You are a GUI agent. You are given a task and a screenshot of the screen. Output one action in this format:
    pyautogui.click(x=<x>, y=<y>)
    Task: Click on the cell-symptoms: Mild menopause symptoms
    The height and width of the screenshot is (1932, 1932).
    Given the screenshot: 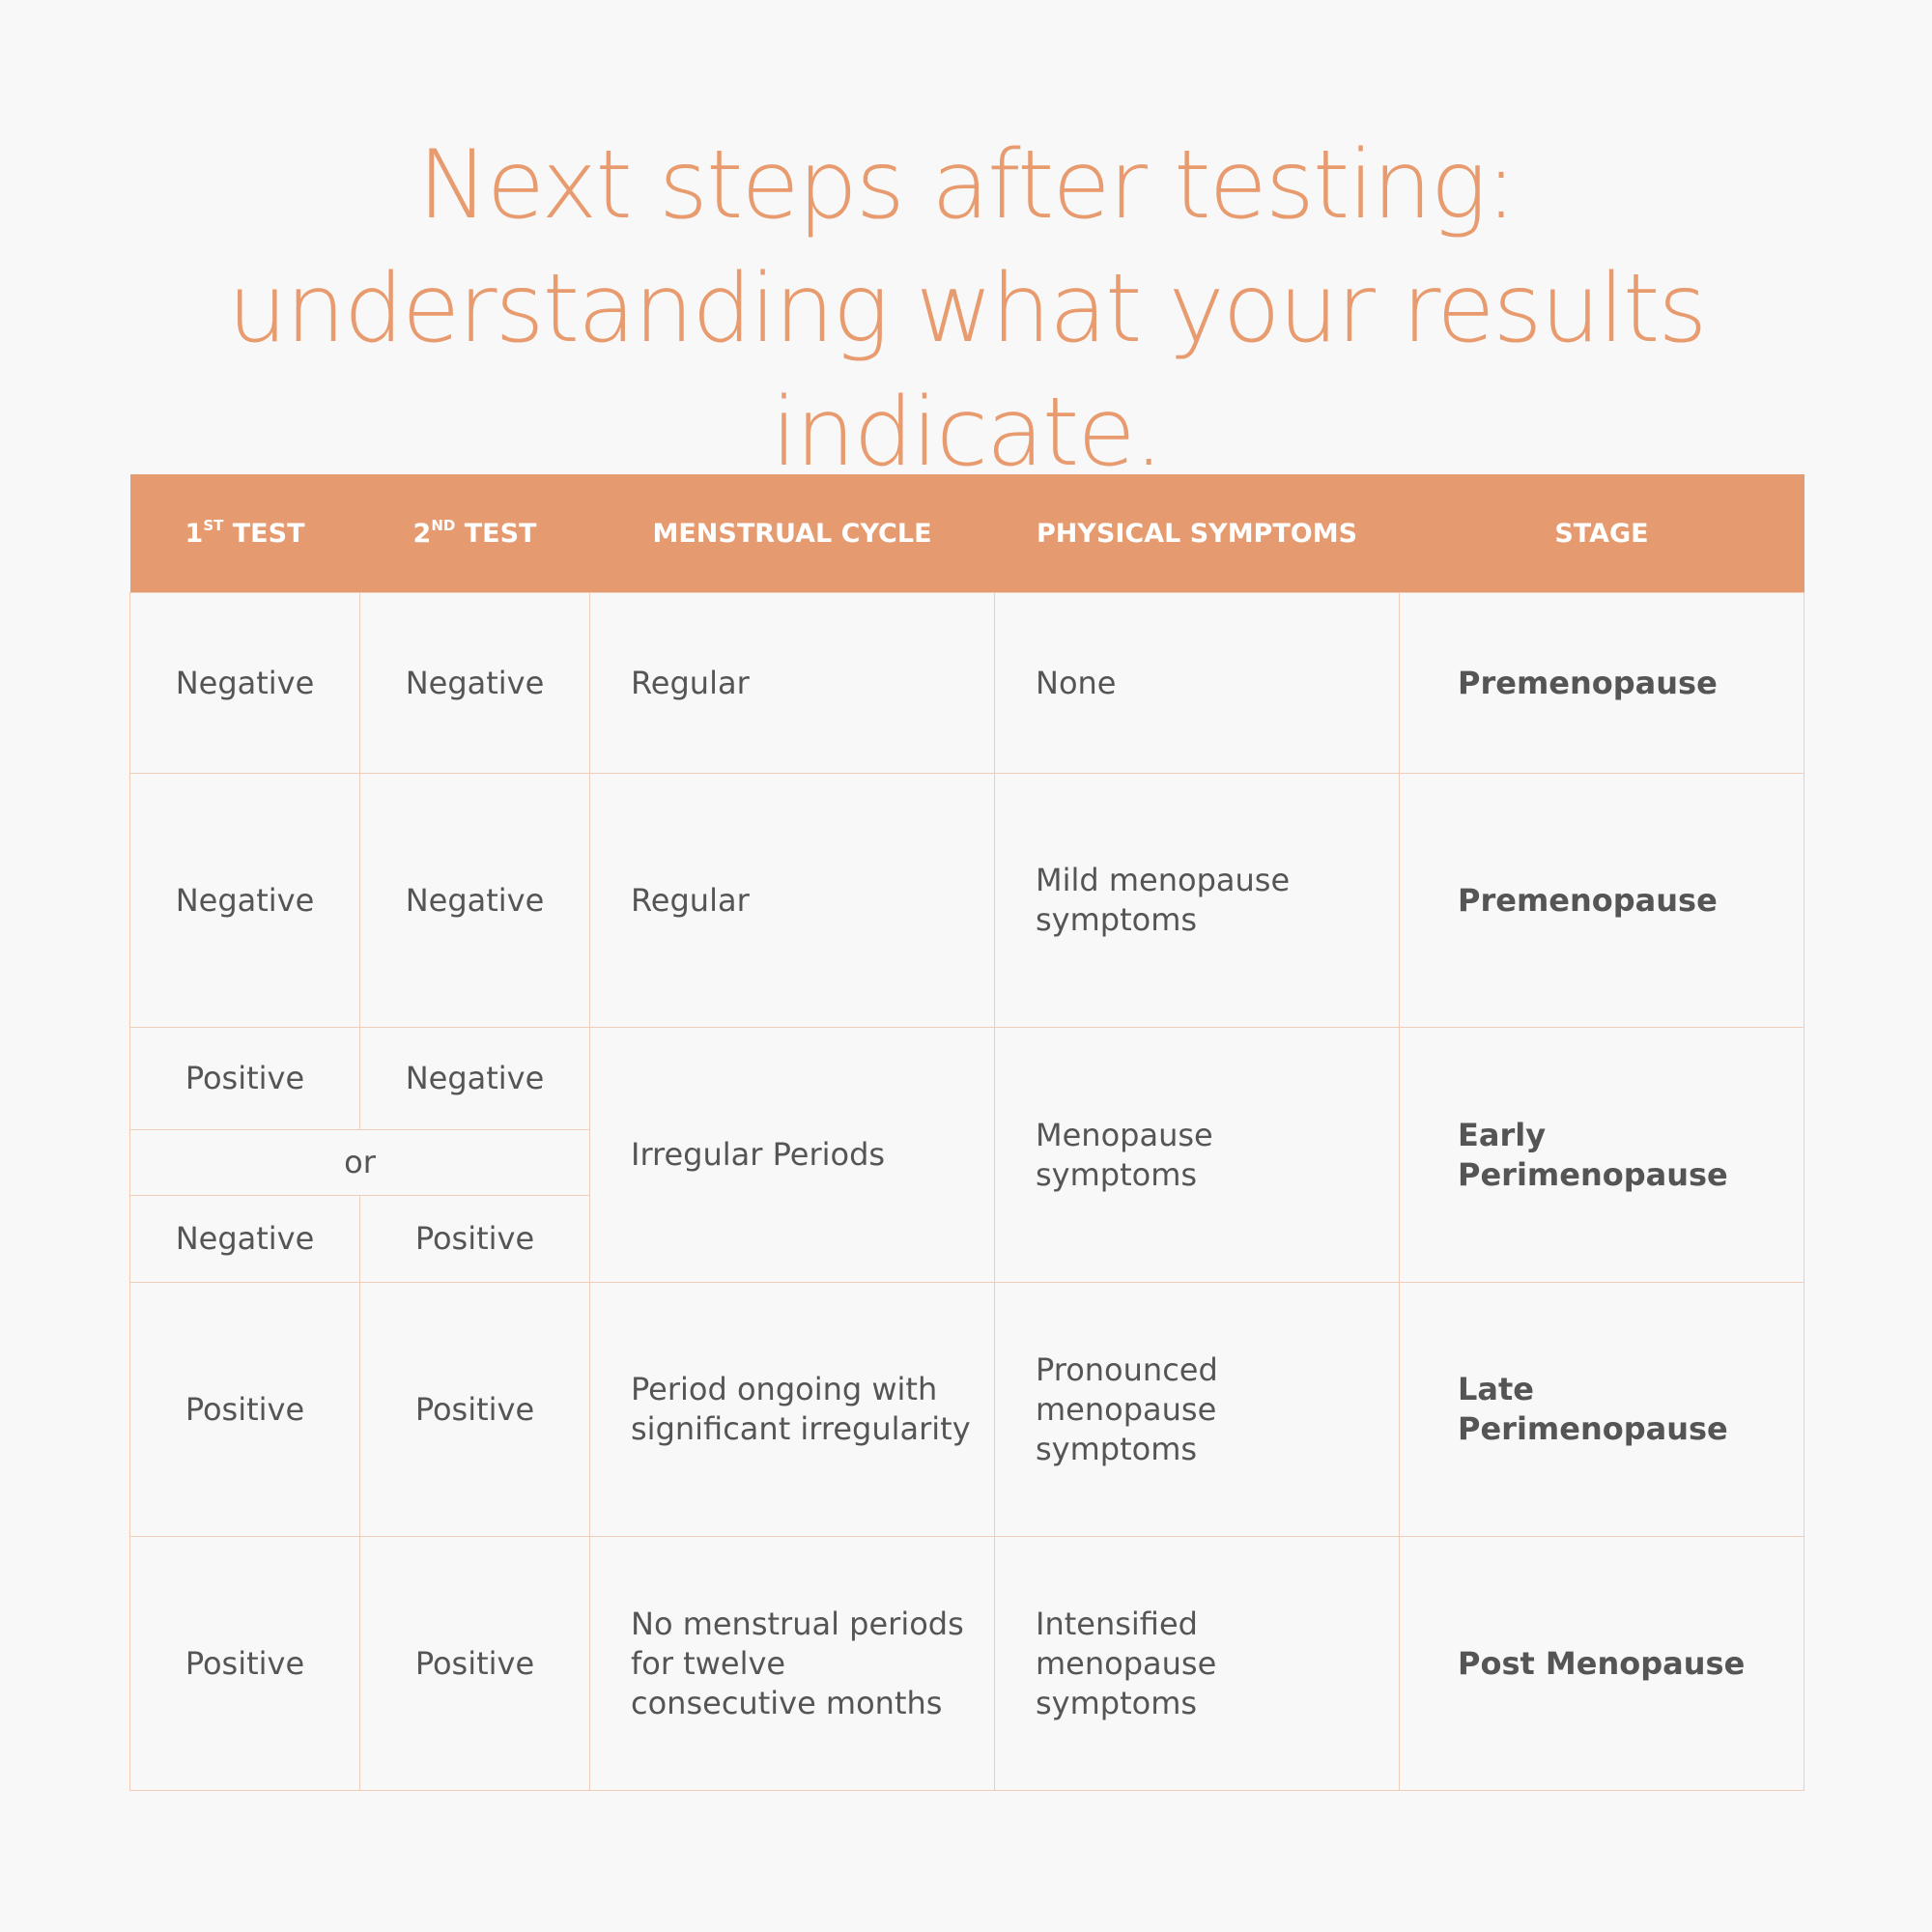 What is the action you would take?
    pyautogui.click(x=1197, y=900)
    